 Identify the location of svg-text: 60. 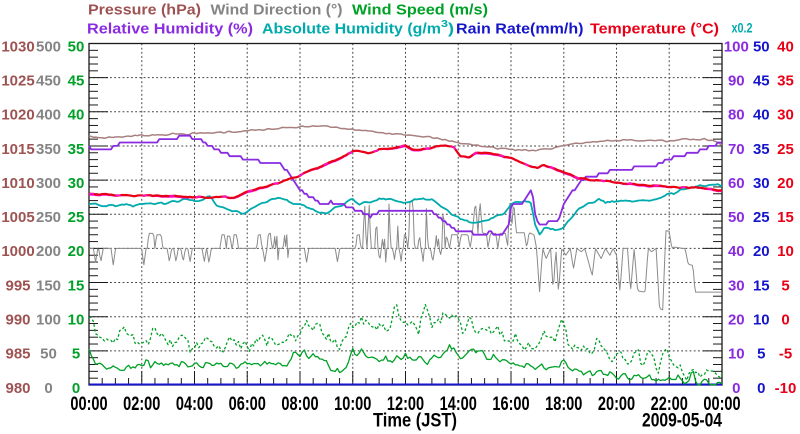
(736, 183).